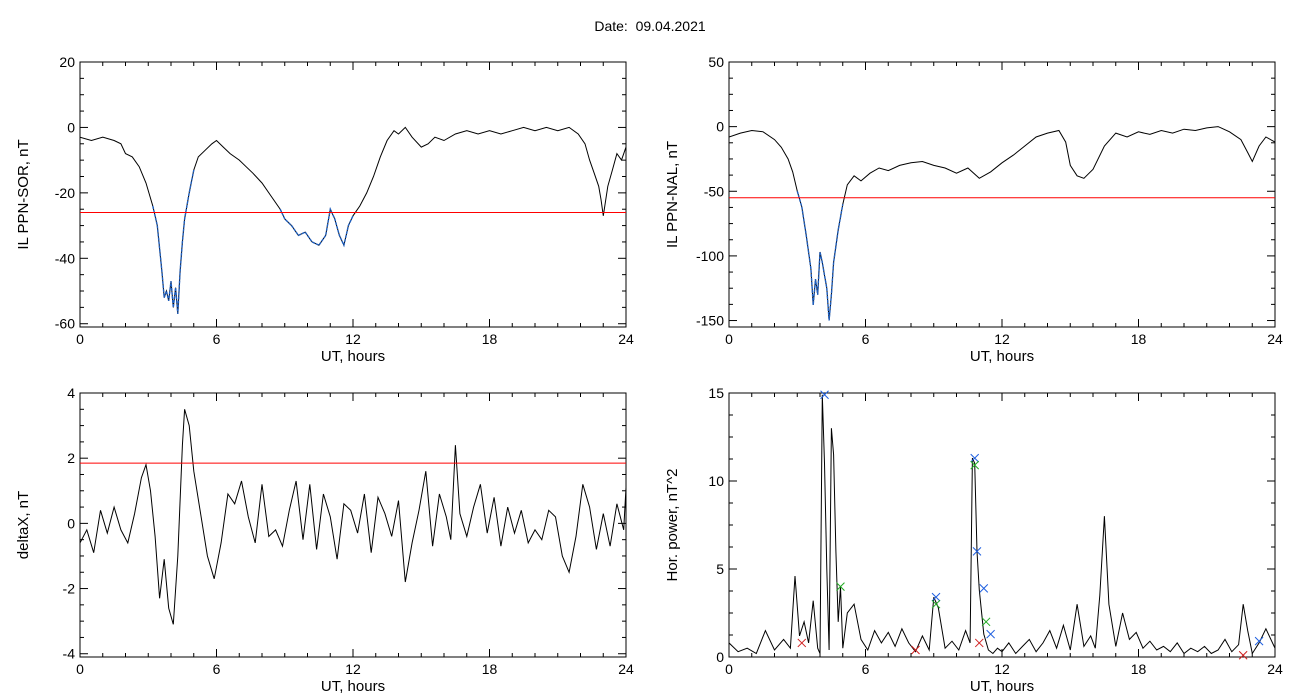 The height and width of the screenshot is (700, 1300). What do you see at coordinates (71, 458) in the screenshot?
I see `p3-ytick-label: 2` at bounding box center [71, 458].